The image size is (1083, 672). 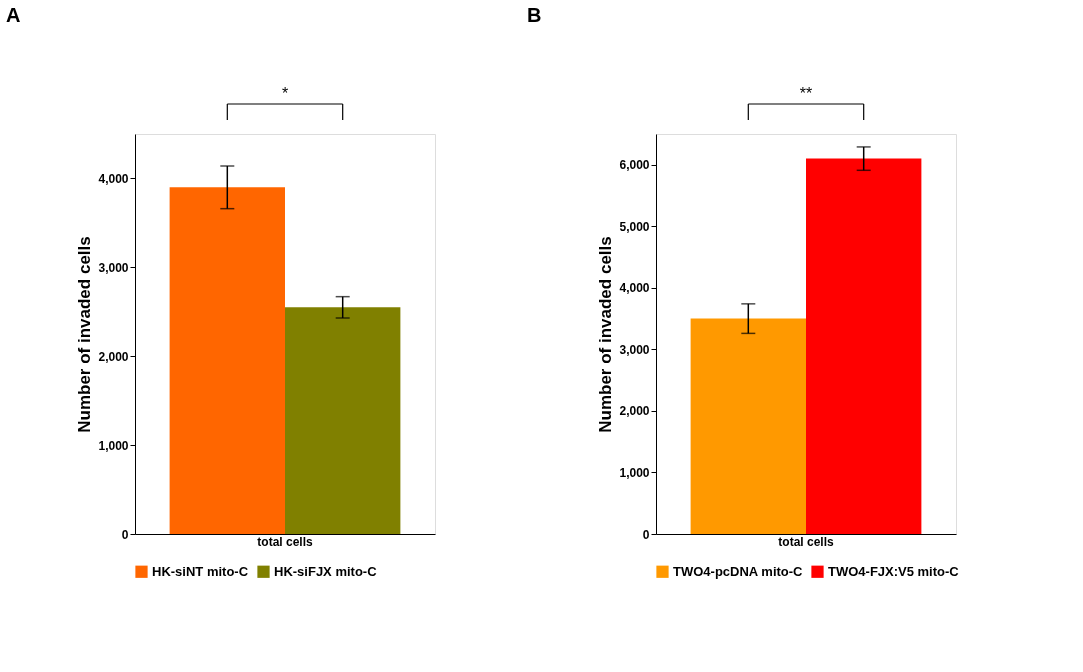 What do you see at coordinates (634, 165) in the screenshot?
I see `y-tick-label: 6,000` at bounding box center [634, 165].